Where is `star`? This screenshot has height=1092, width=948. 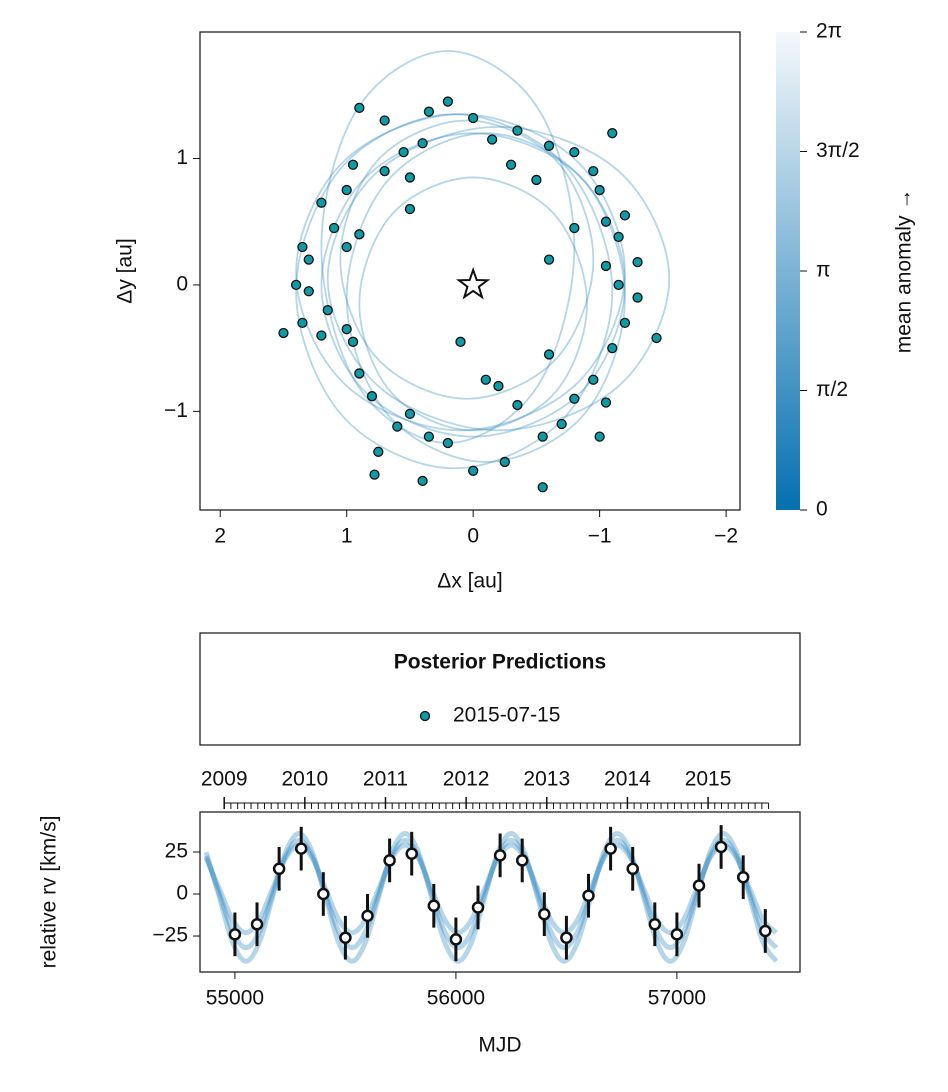
star is located at coordinates (473, 283).